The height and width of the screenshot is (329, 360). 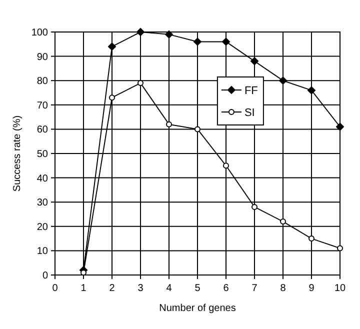 I want to click on y-tick-label: 100, so click(x=39, y=33).